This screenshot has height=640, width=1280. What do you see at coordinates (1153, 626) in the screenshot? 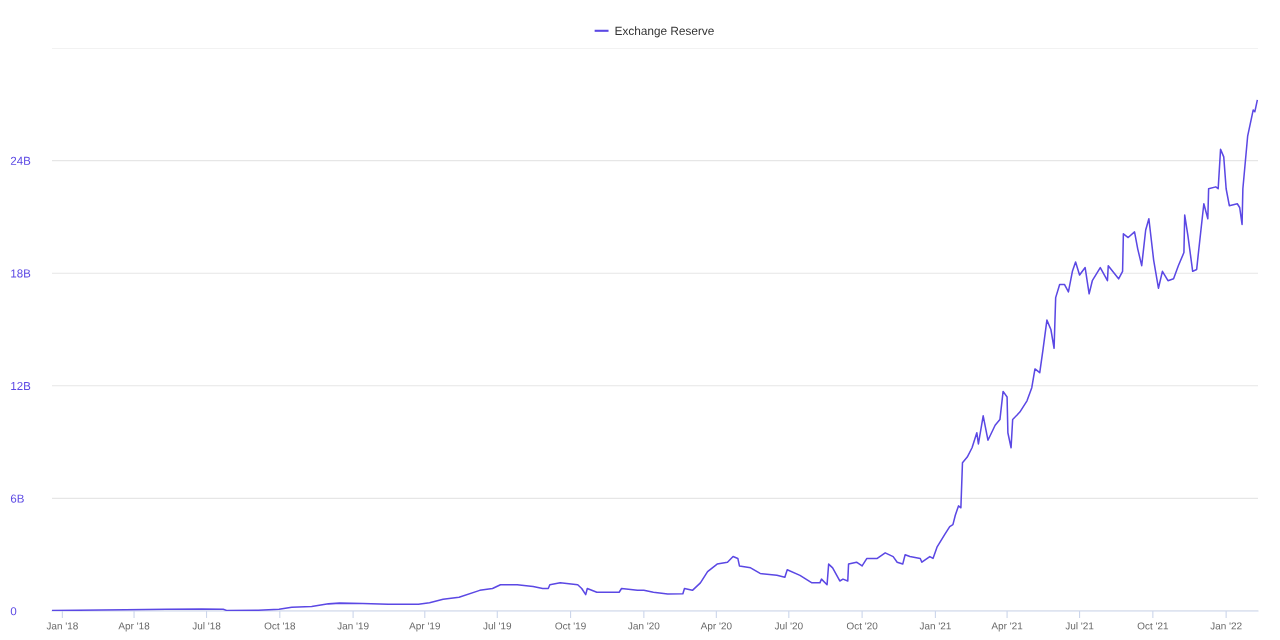
I see `x-tick-label: Oct '21` at bounding box center [1153, 626].